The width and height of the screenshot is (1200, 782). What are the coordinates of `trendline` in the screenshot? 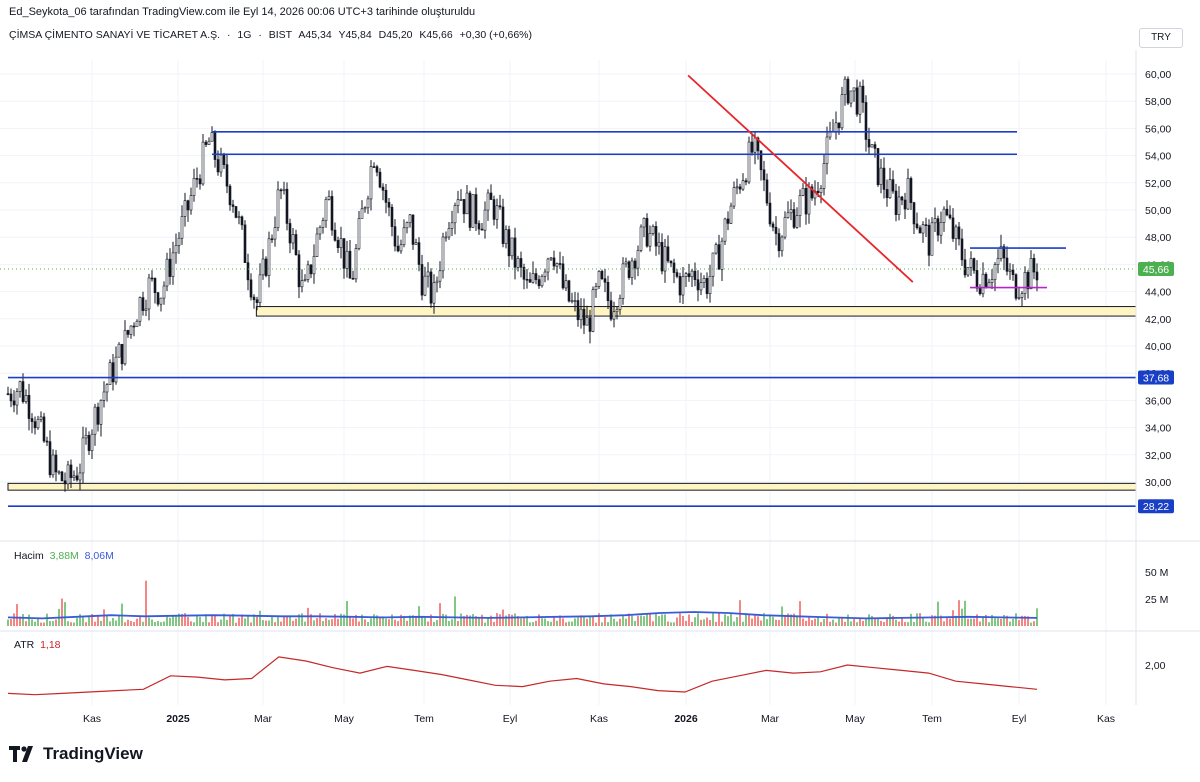 It's located at (800, 178).